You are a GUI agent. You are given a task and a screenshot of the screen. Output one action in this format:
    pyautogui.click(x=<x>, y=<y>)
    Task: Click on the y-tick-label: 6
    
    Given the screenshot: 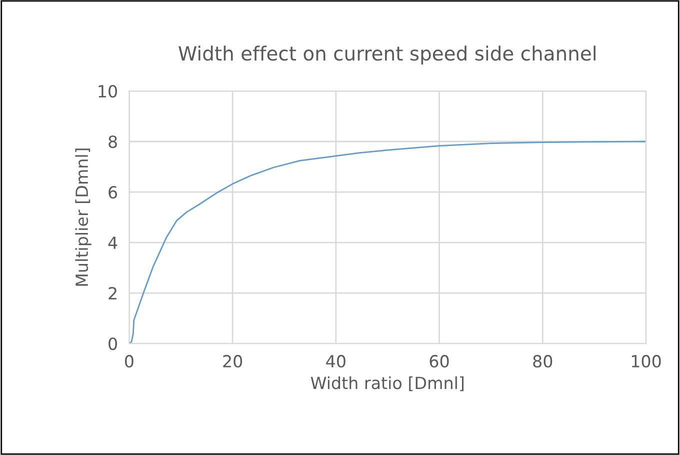 What is the action you would take?
    pyautogui.click(x=113, y=192)
    